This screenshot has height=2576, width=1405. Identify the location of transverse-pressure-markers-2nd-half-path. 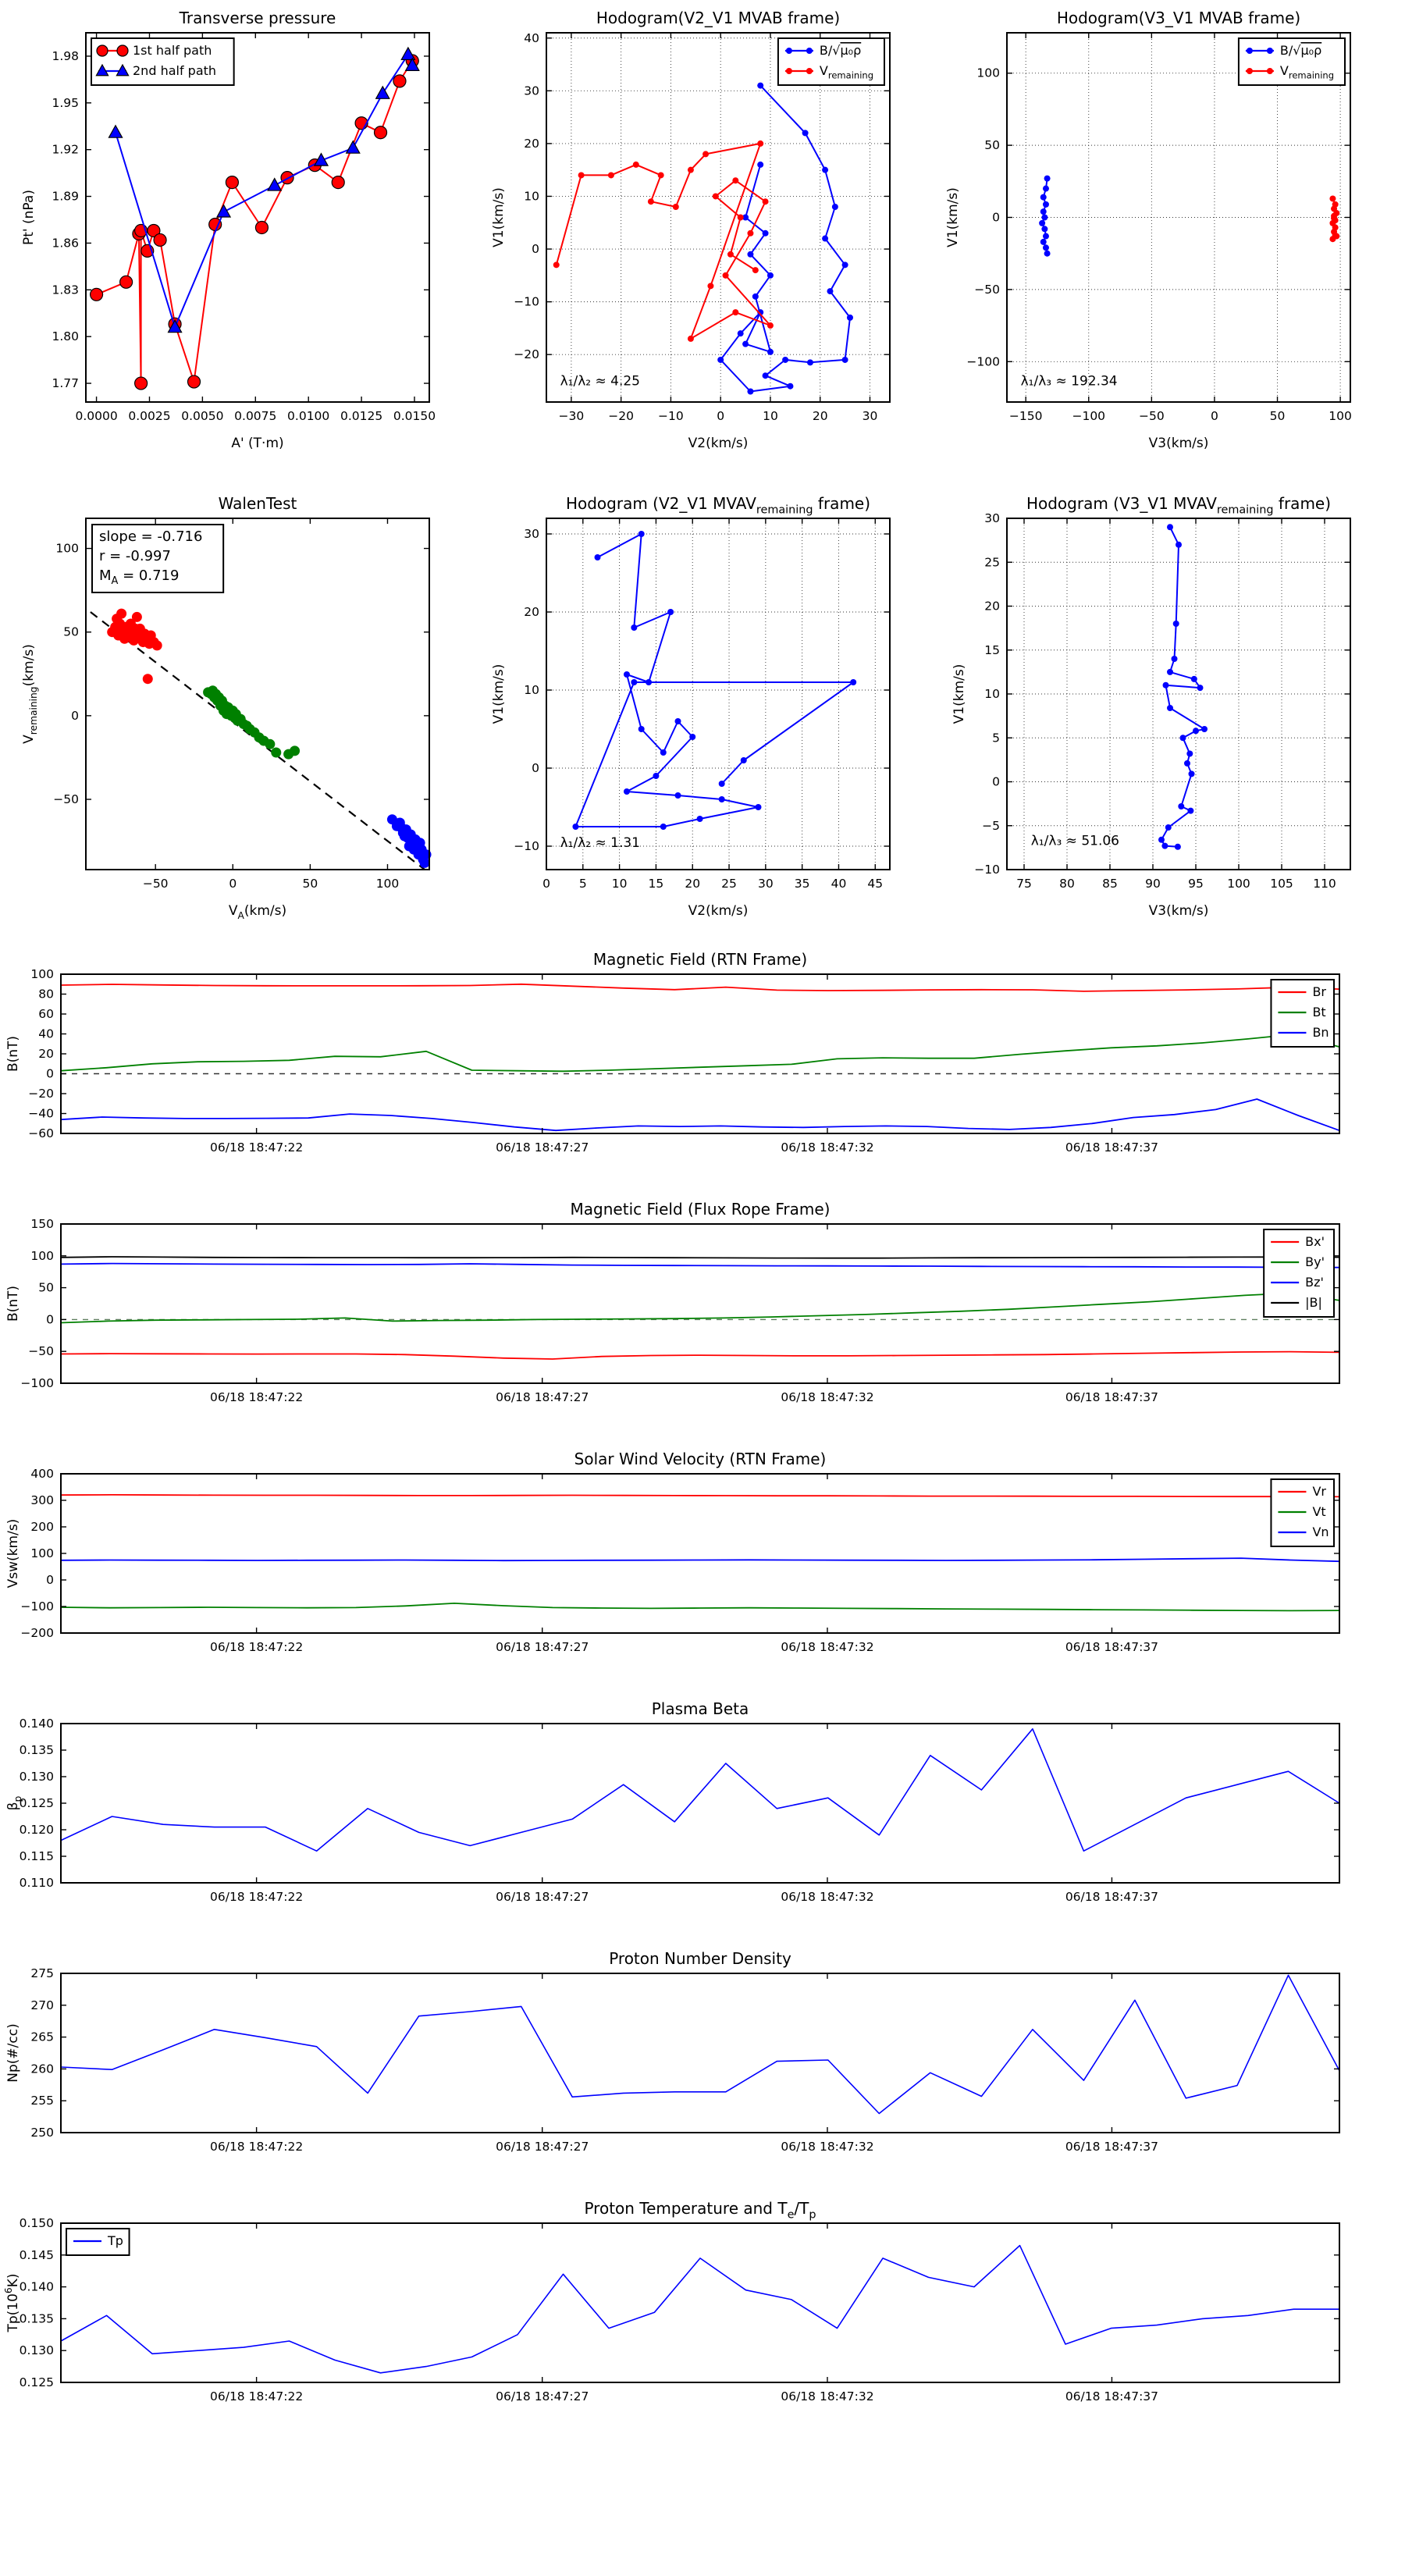
(264, 189).